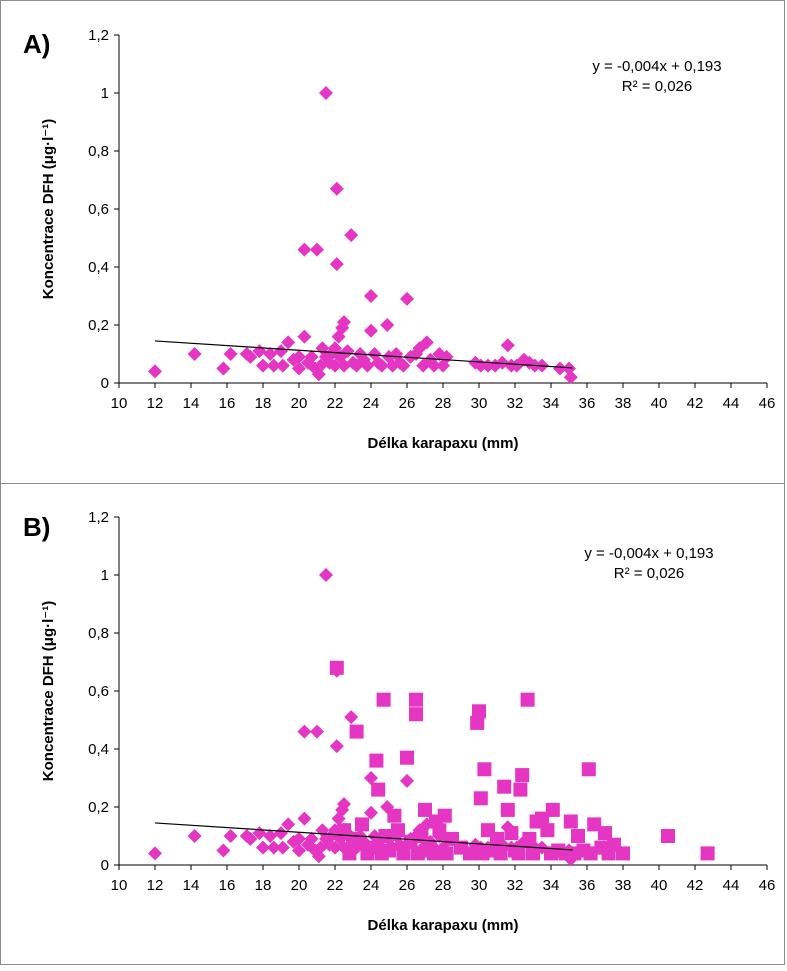 Image resolution: width=787 pixels, height=971 pixels. Describe the element at coordinates (119, 885) in the screenshot. I see `x-tick-label: 10` at that location.